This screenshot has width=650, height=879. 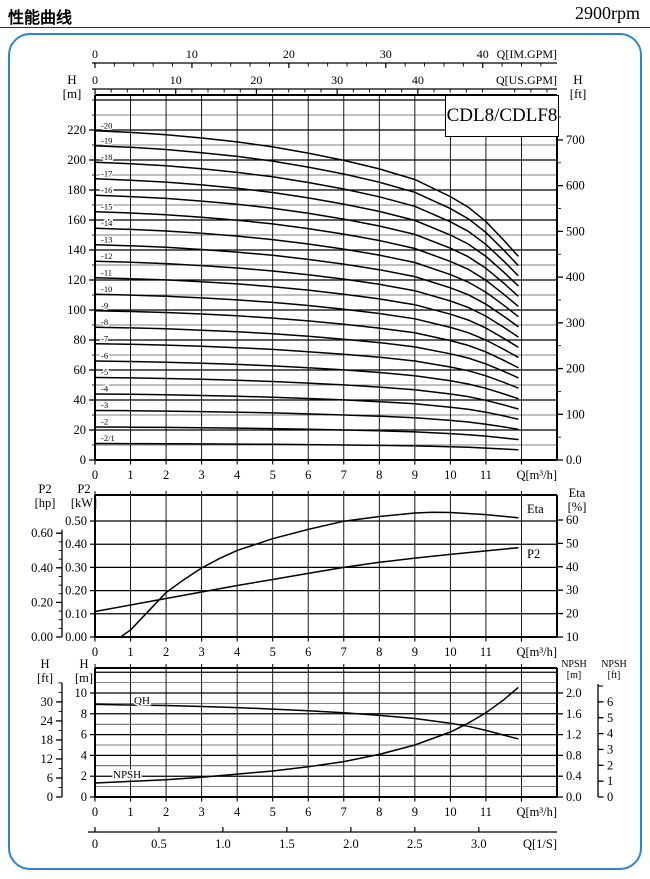 I want to click on eta-curve-label: Eta, so click(x=535, y=509).